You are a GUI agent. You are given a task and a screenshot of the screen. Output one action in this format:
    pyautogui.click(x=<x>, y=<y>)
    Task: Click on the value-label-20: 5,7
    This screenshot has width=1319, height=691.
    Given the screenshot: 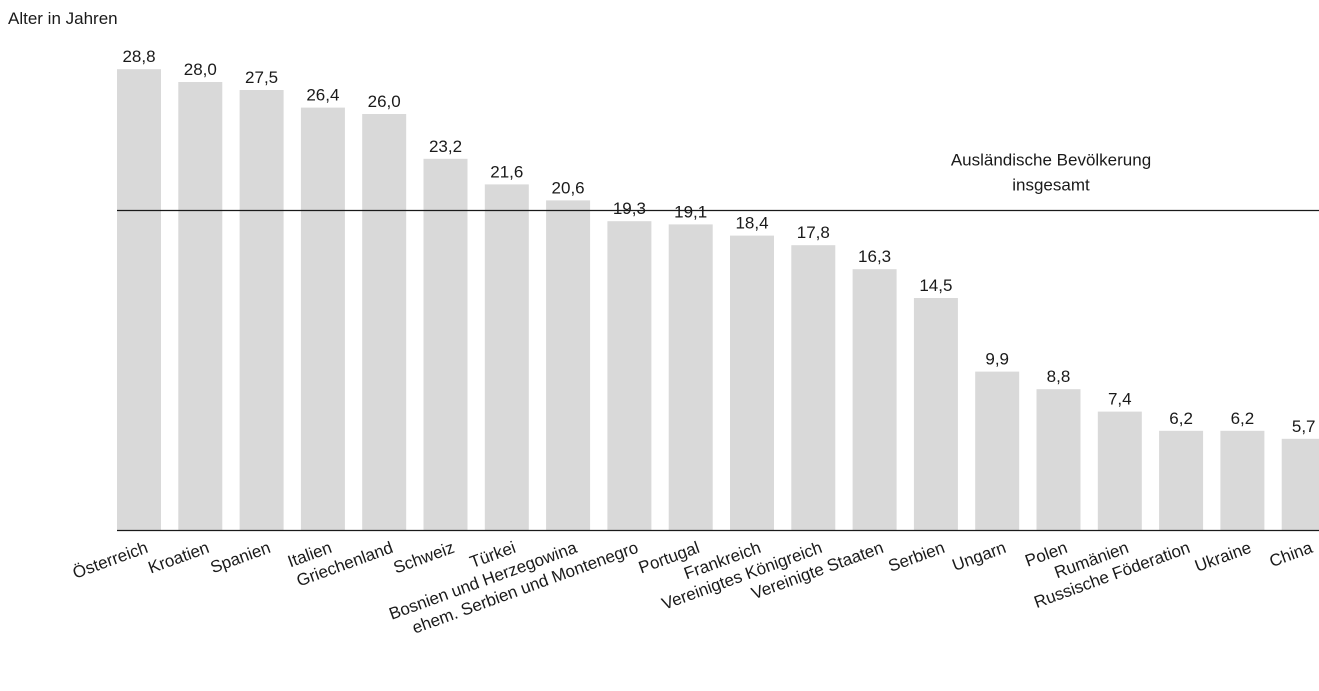 What is the action you would take?
    pyautogui.click(x=1304, y=426)
    